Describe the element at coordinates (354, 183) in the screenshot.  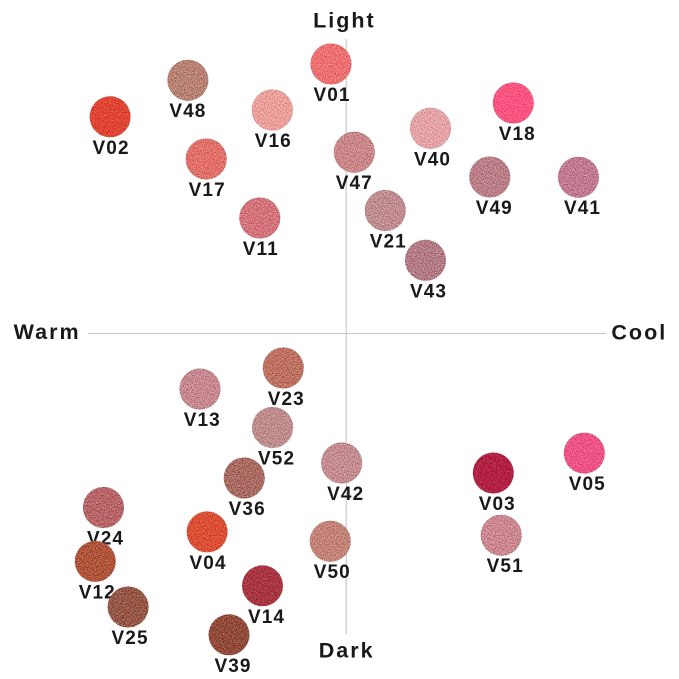
I see `svg-text: V47` at that location.